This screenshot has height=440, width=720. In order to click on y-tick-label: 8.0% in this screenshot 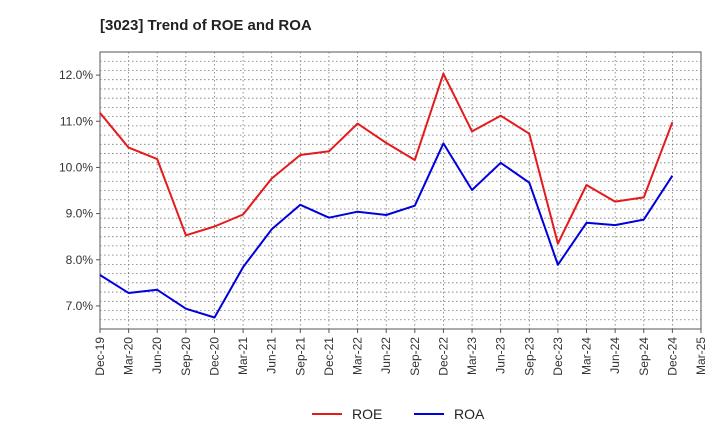, I will do `click(80, 260)`.